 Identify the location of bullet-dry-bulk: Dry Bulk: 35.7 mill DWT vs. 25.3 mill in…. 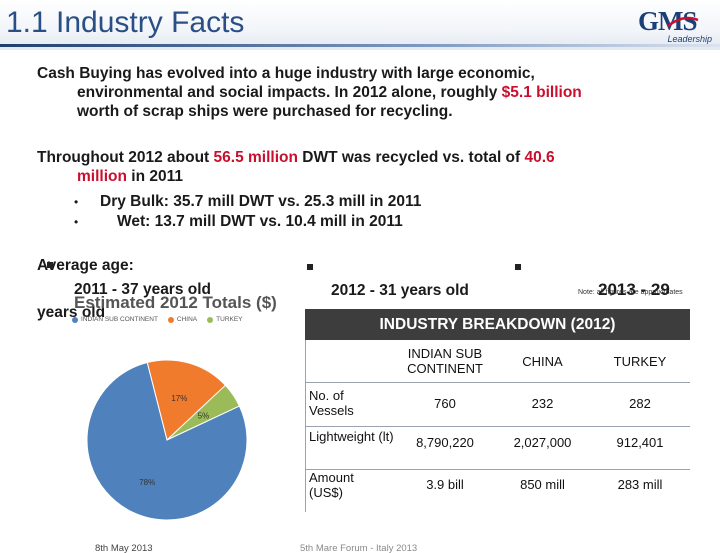
(261, 201).